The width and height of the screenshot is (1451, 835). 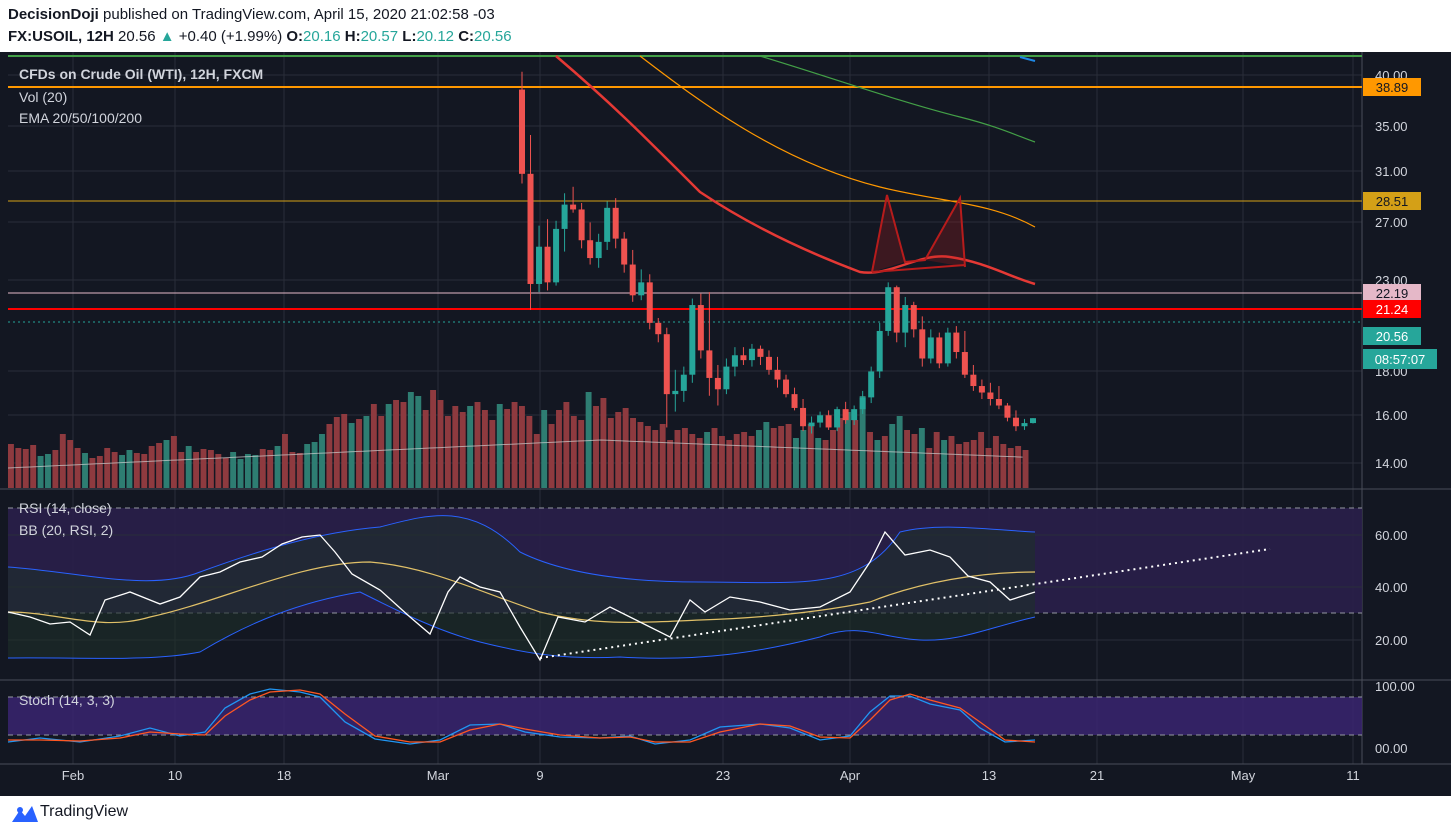 What do you see at coordinates (435, 36) in the screenshot?
I see `low-value: 20.12` at bounding box center [435, 36].